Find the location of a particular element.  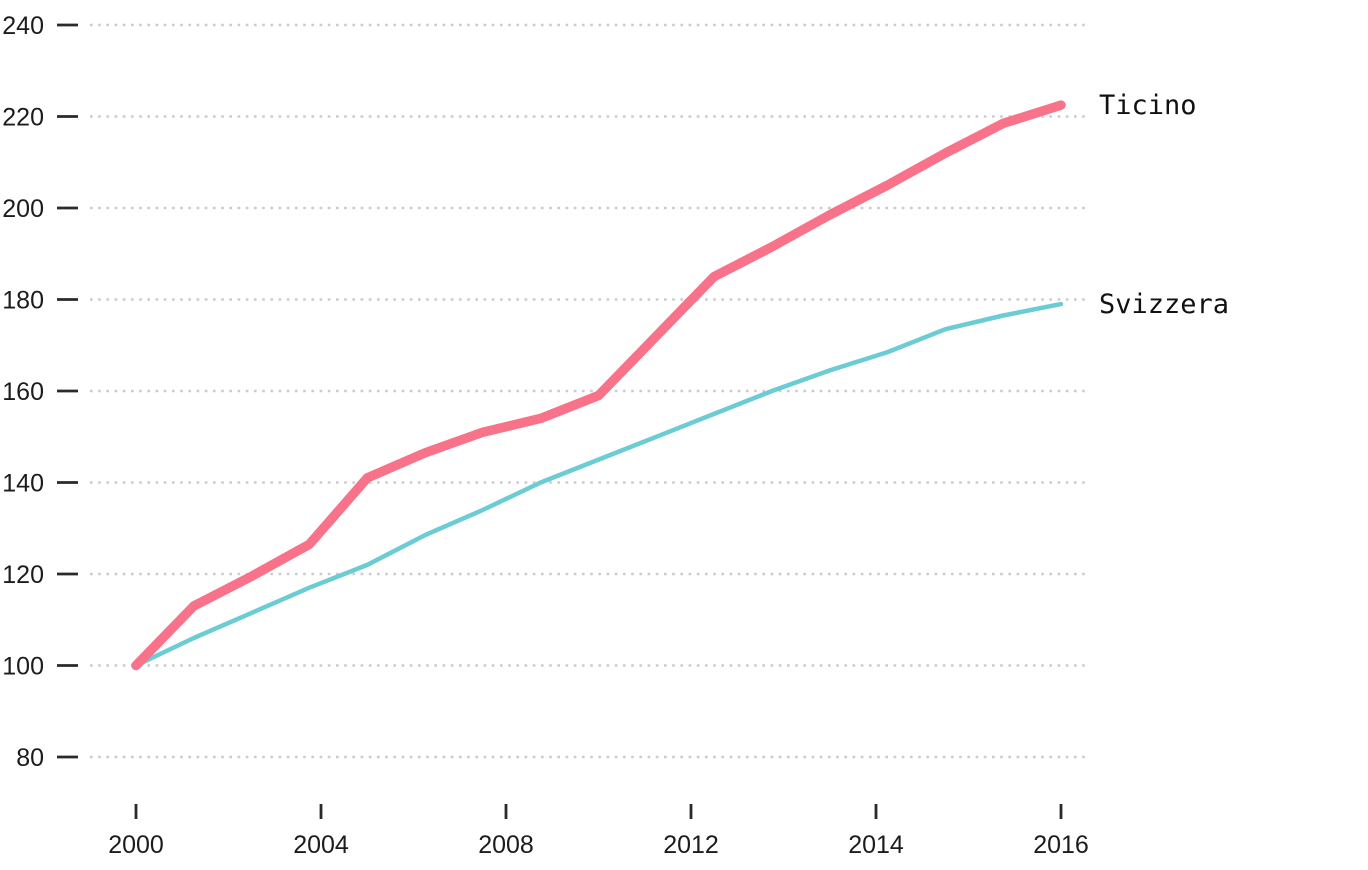

y-axis-label-180: 180 is located at coordinates (23, 301).